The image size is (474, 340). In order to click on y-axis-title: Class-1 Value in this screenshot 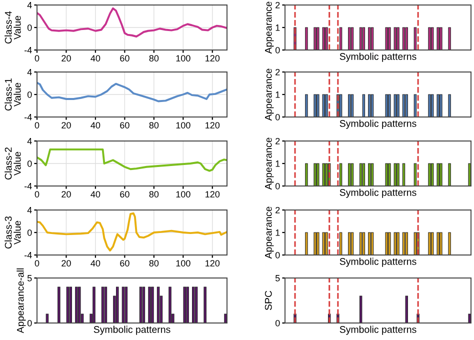, I will do `click(12, 94)`.